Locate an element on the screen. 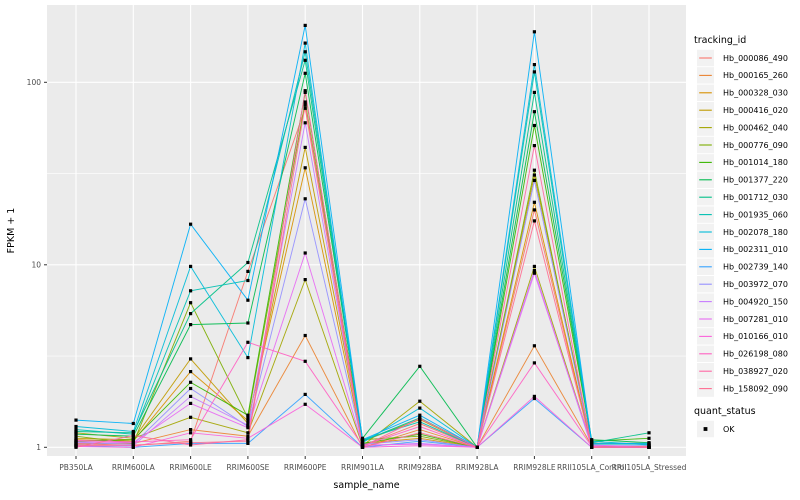 The height and width of the screenshot is (500, 800). legend-item-label: Hb_000416_020 is located at coordinates (755, 110).